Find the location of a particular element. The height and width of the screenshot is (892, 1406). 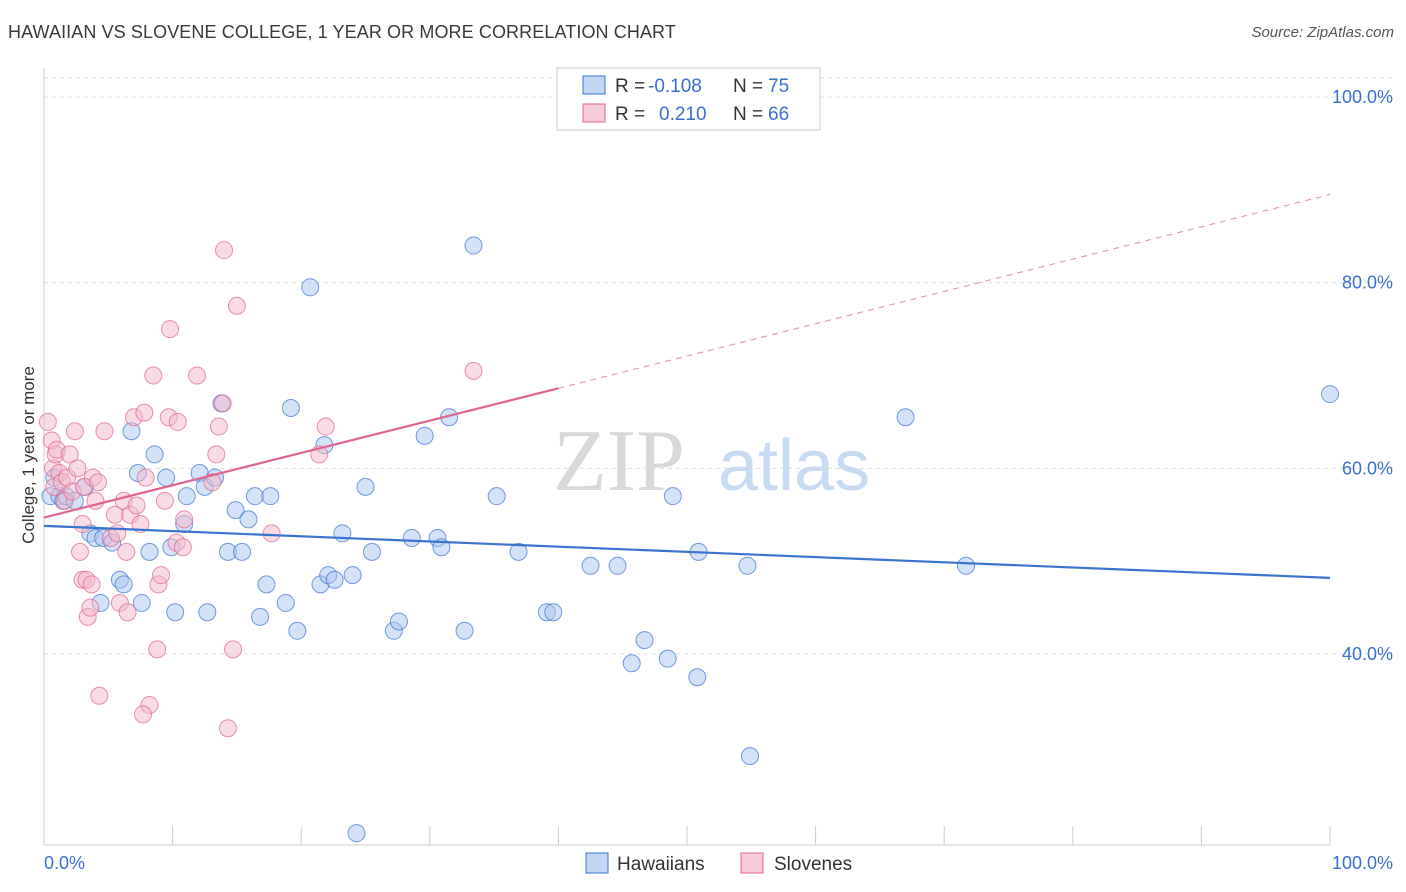

legend-swatch-slovenes is located at coordinates (594, 113).